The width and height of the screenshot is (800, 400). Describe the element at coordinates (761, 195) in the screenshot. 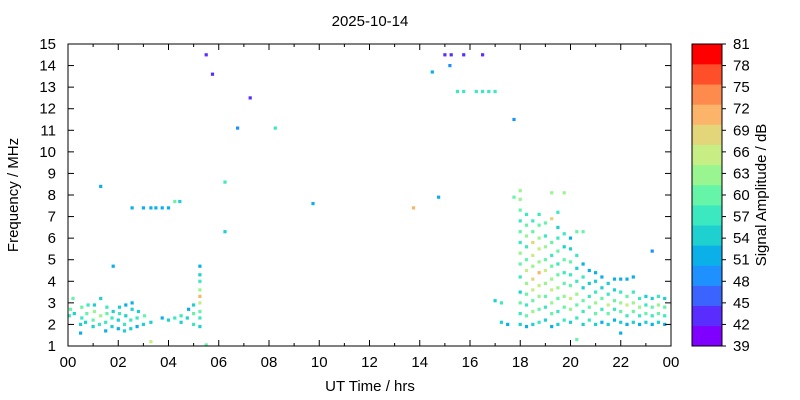

I see `colorbar-label: Signal Amplitude / dB` at that location.